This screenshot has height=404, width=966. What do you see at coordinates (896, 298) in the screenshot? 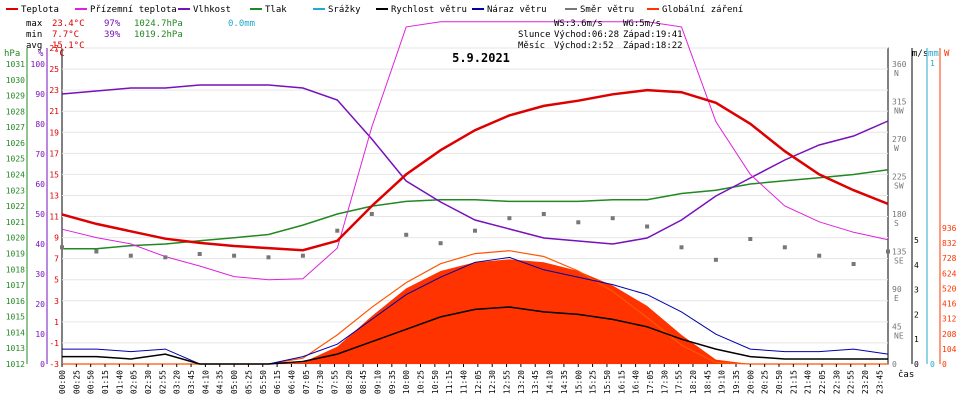
I see `tick-label-dir-name: E` at bounding box center [896, 298].